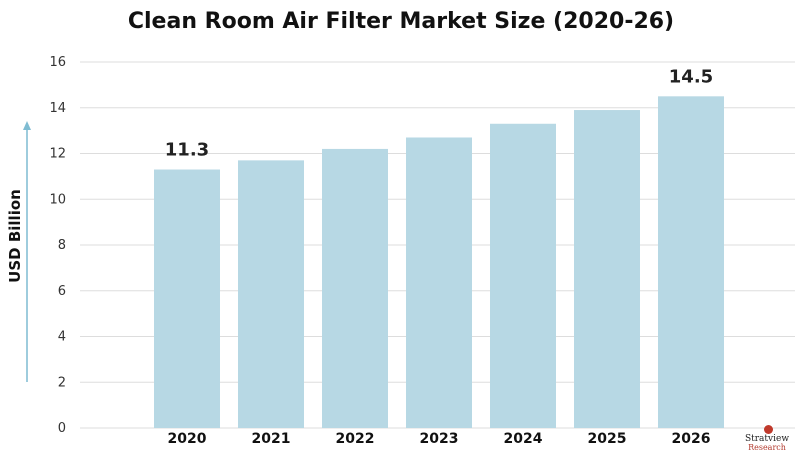  What do you see at coordinates (523, 275) in the screenshot?
I see `bar-2024` at bounding box center [523, 275].